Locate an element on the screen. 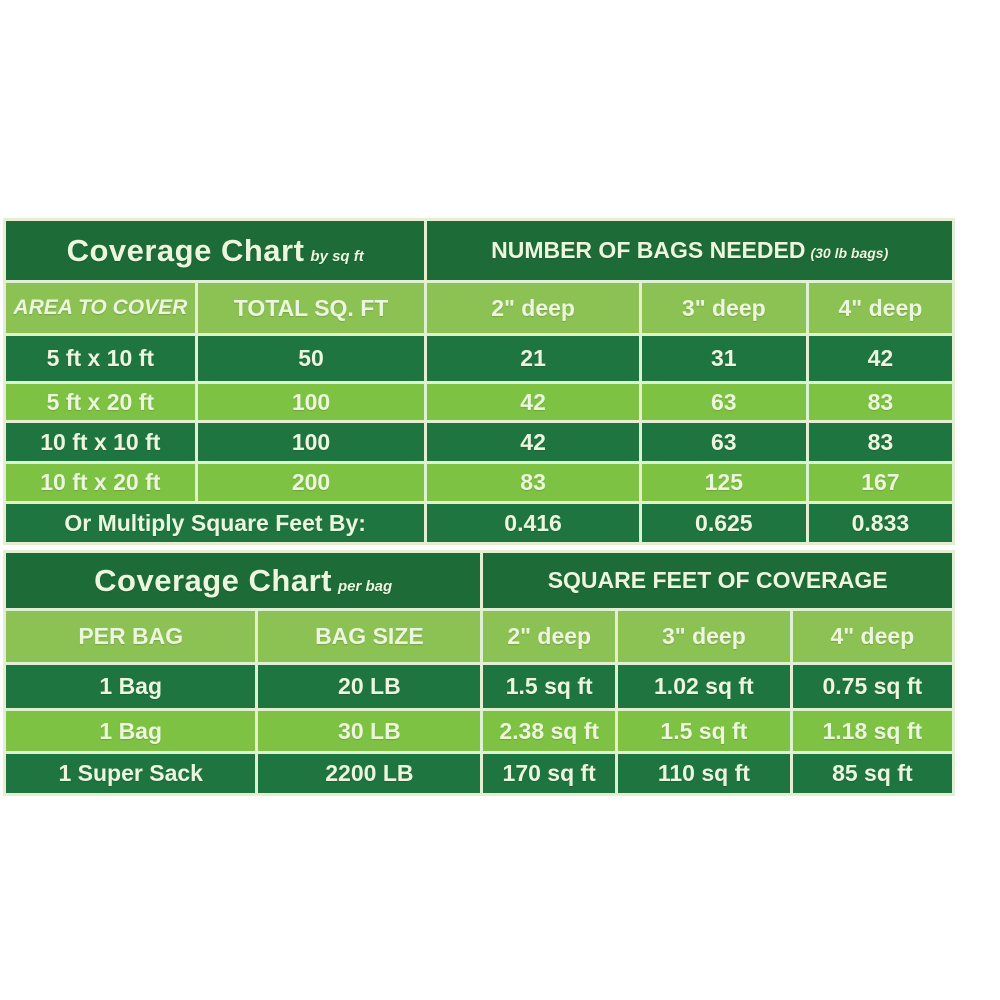 The height and width of the screenshot is (1000, 1000). table-cell: 5 ft x 10 ft is located at coordinates (100, 358).